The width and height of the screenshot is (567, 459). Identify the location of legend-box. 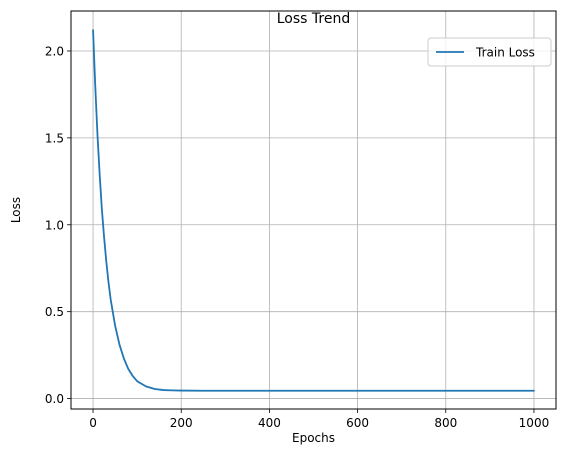
(489, 52).